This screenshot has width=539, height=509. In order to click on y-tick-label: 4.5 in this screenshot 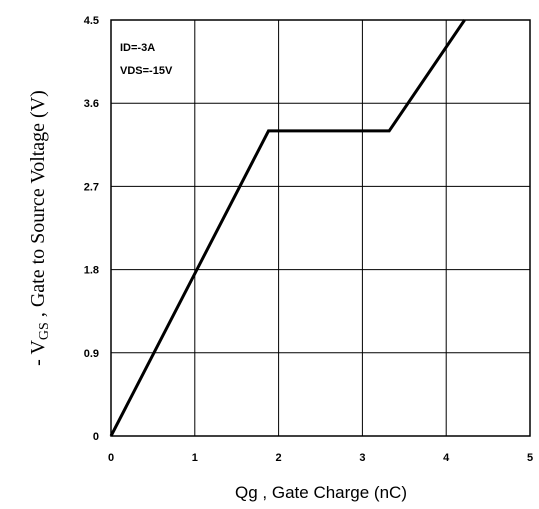, I will do `click(91, 21)`.